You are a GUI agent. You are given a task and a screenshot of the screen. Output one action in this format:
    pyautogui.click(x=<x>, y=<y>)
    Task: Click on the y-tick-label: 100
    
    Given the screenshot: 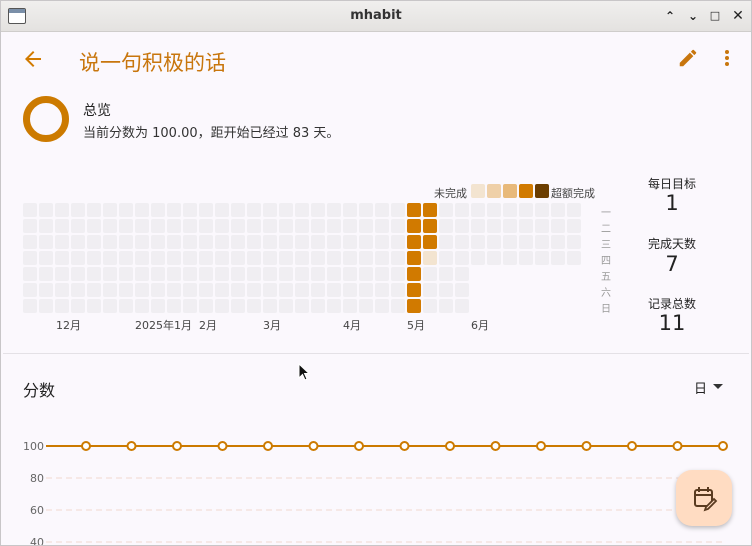 What is the action you would take?
    pyautogui.click(x=33, y=446)
    